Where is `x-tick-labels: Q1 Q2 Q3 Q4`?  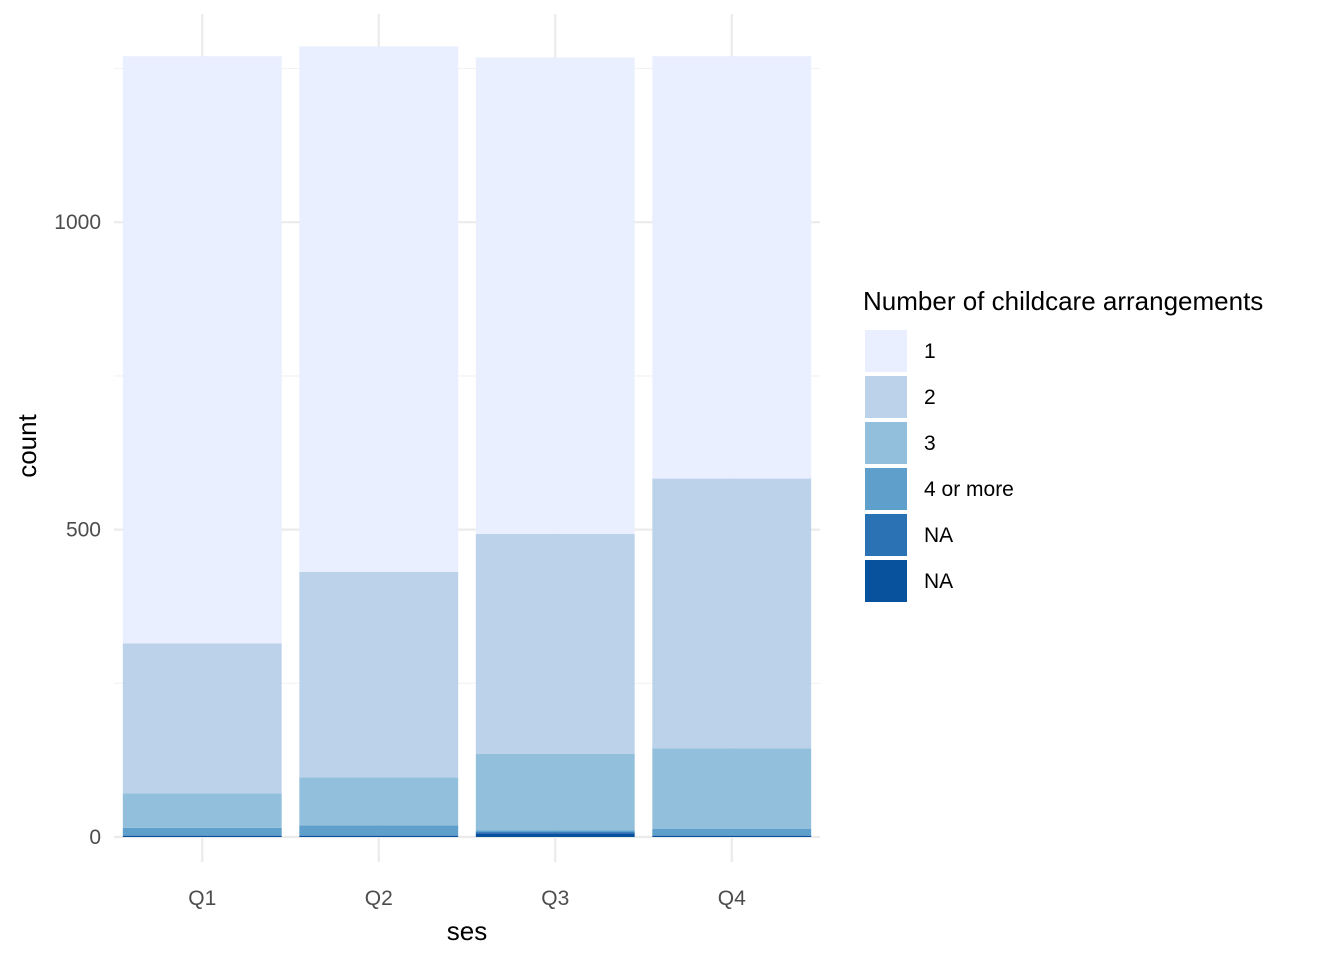 x-tick-labels: Q1 Q2 Q3 Q4 is located at coordinates (467, 898).